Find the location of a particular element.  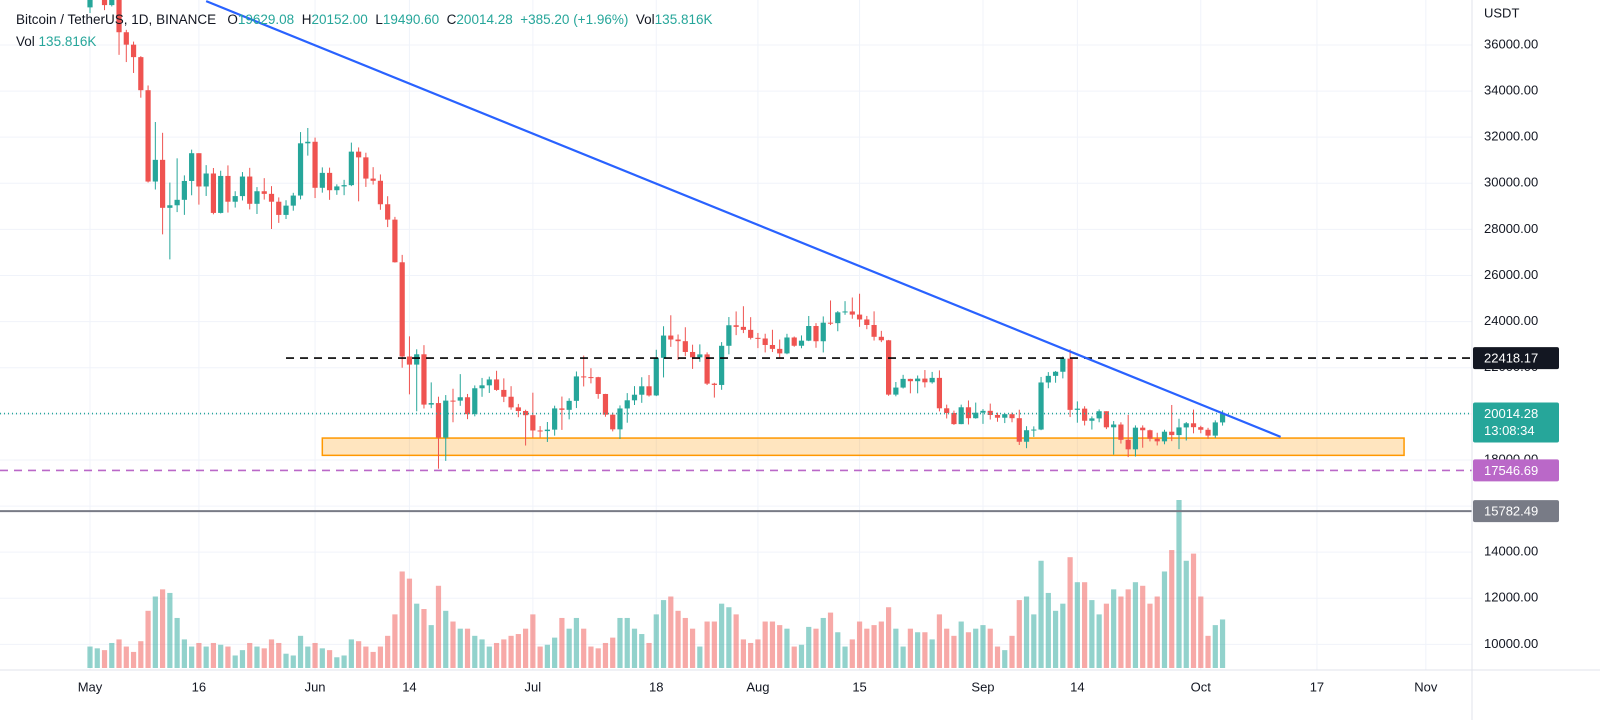

vol-label: Vol is located at coordinates (25, 41).